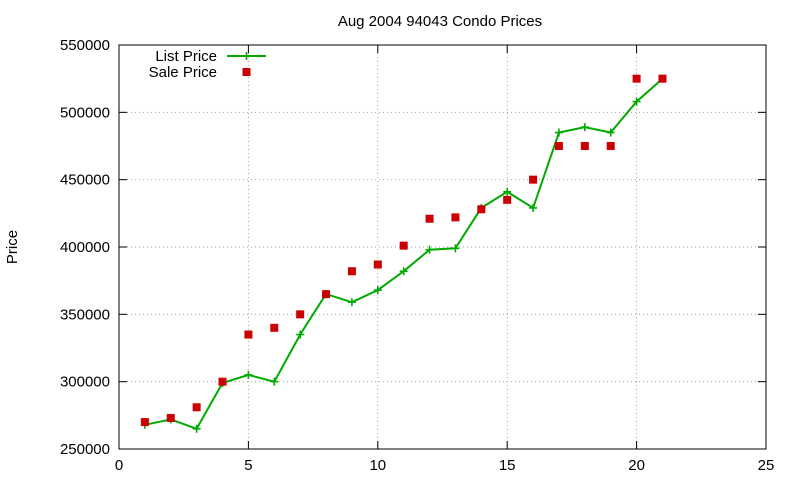 This screenshot has width=800, height=480. Describe the element at coordinates (85, 314) in the screenshot. I see `y-tick-label: 350000` at that location.